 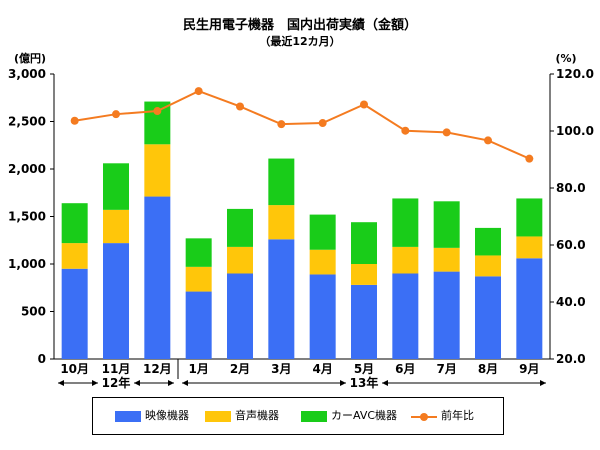 I want to click on y-tick-label-left: 2,500, so click(x=27, y=122).